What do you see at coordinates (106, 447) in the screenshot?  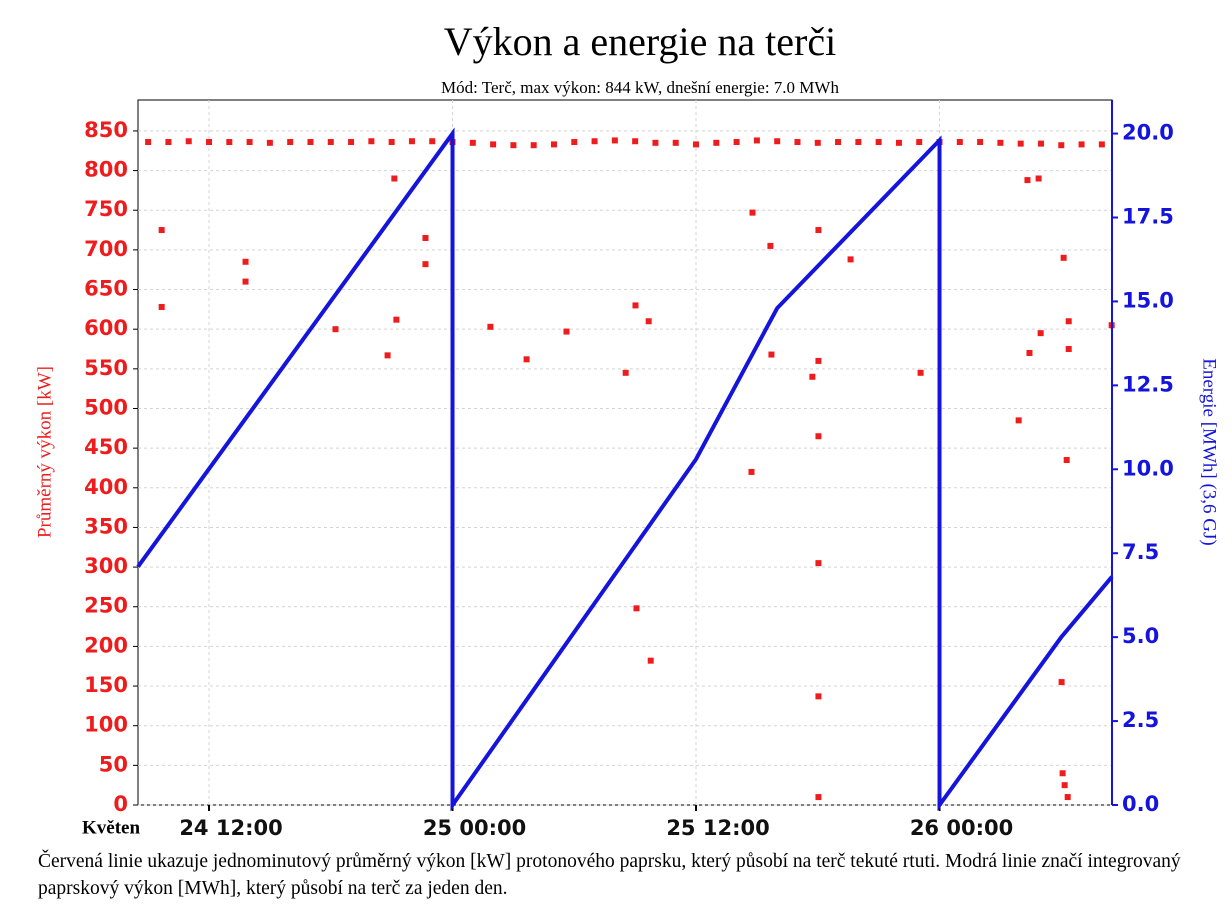 I see `y-tick-label: 450` at bounding box center [106, 447].